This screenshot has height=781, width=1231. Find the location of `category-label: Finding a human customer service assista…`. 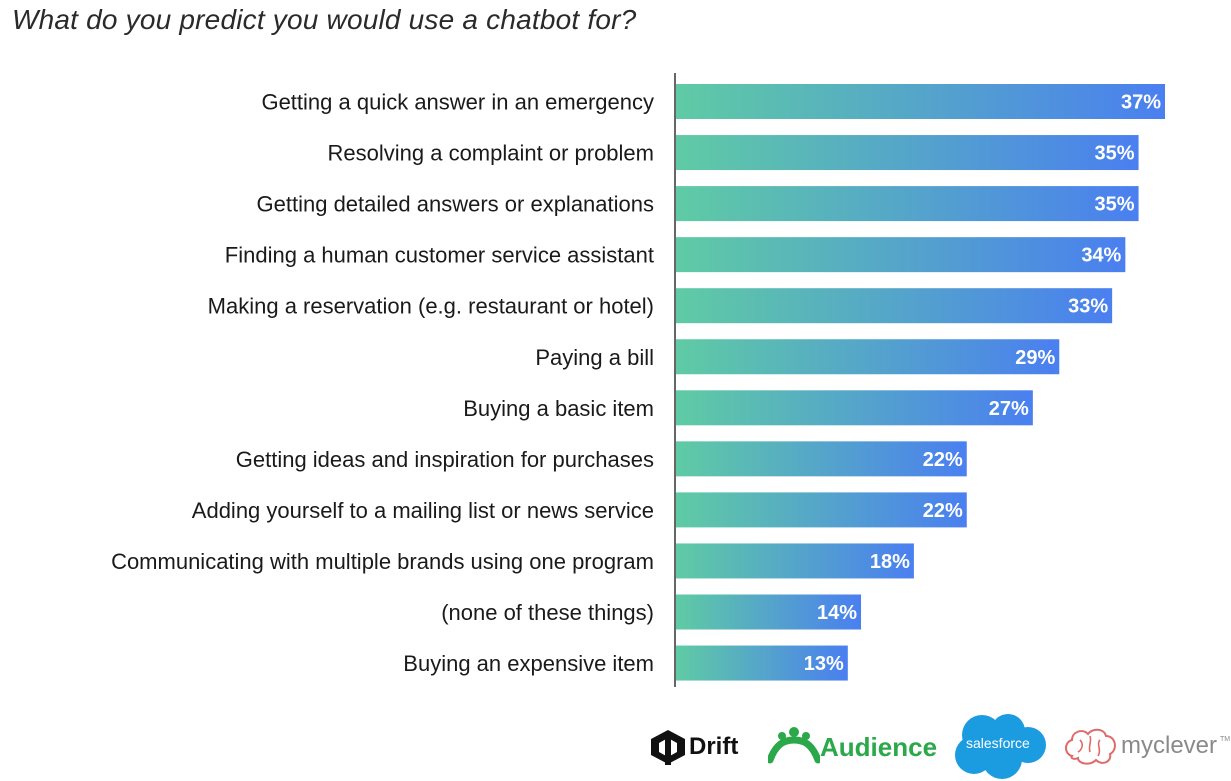

category-label: Finding a human customer service assista… is located at coordinates (439, 255).